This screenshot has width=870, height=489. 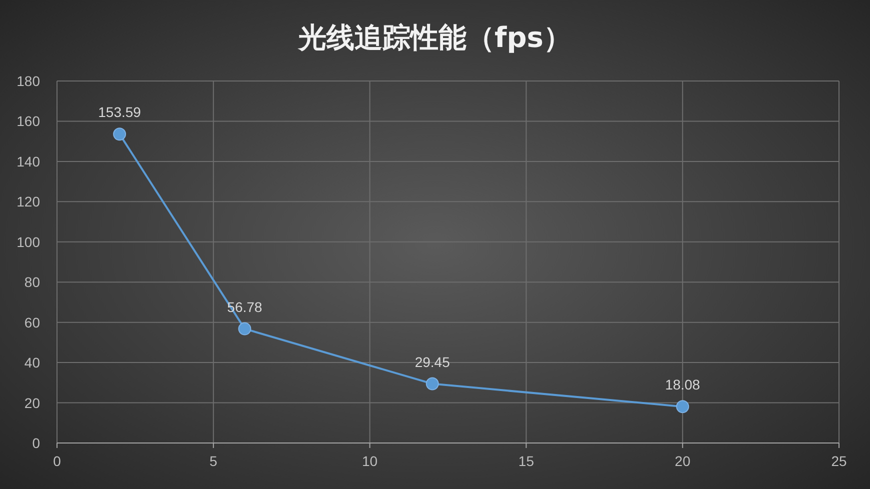 I want to click on x-tick-label: 5, so click(x=214, y=461).